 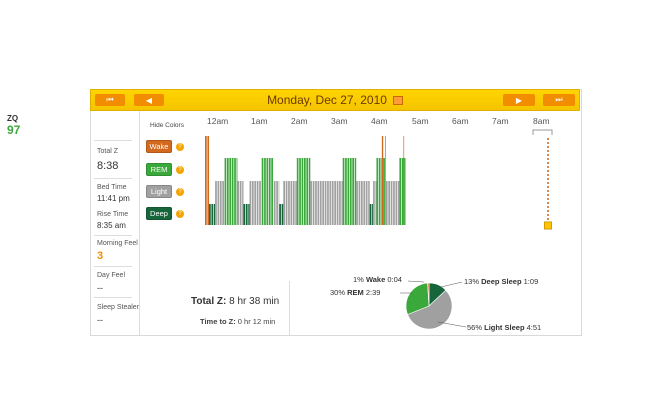 I want to click on date-label: Monday, Dec 27, 2010, so click(x=327, y=100).